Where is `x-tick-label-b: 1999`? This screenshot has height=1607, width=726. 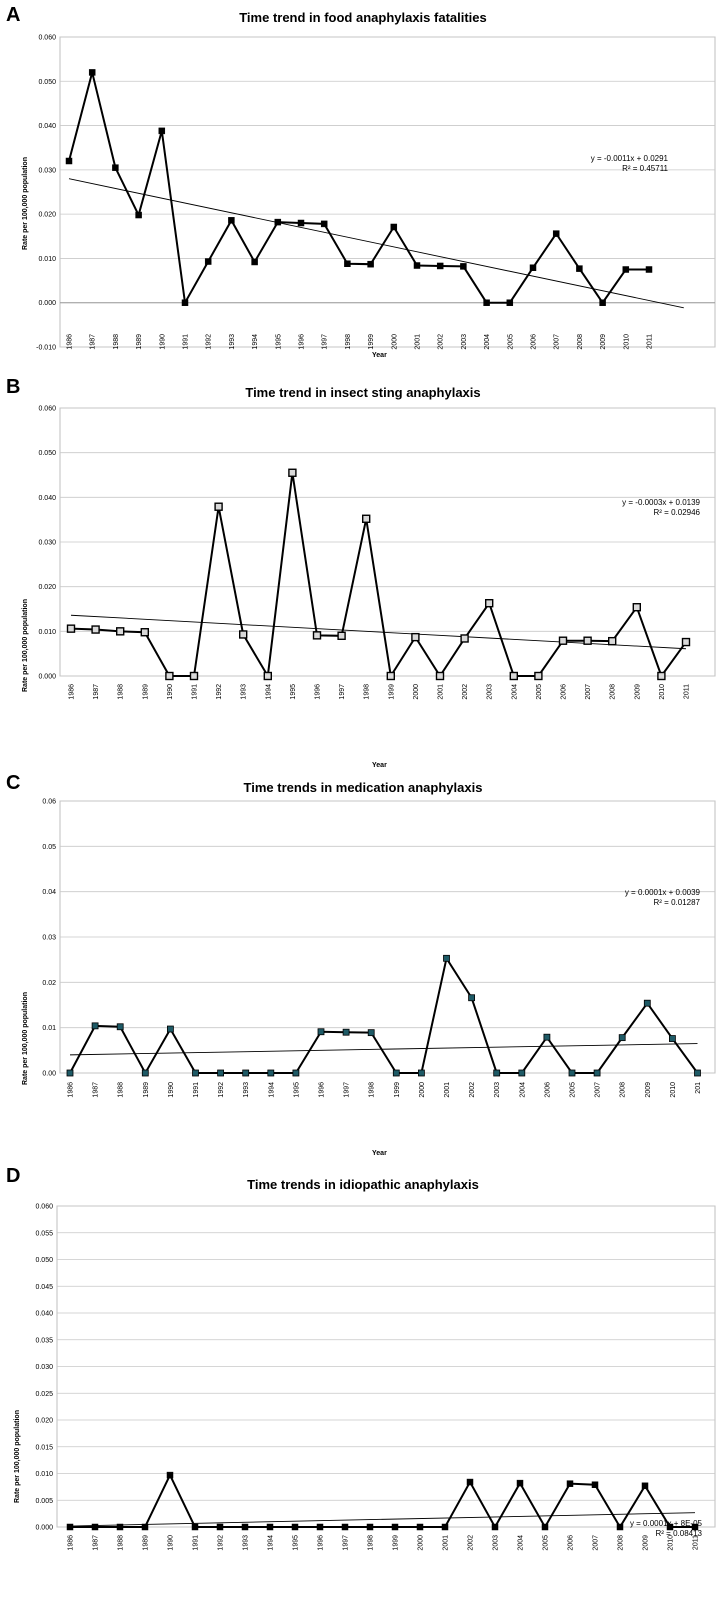 x-tick-label-b: 1999 is located at coordinates (391, 692).